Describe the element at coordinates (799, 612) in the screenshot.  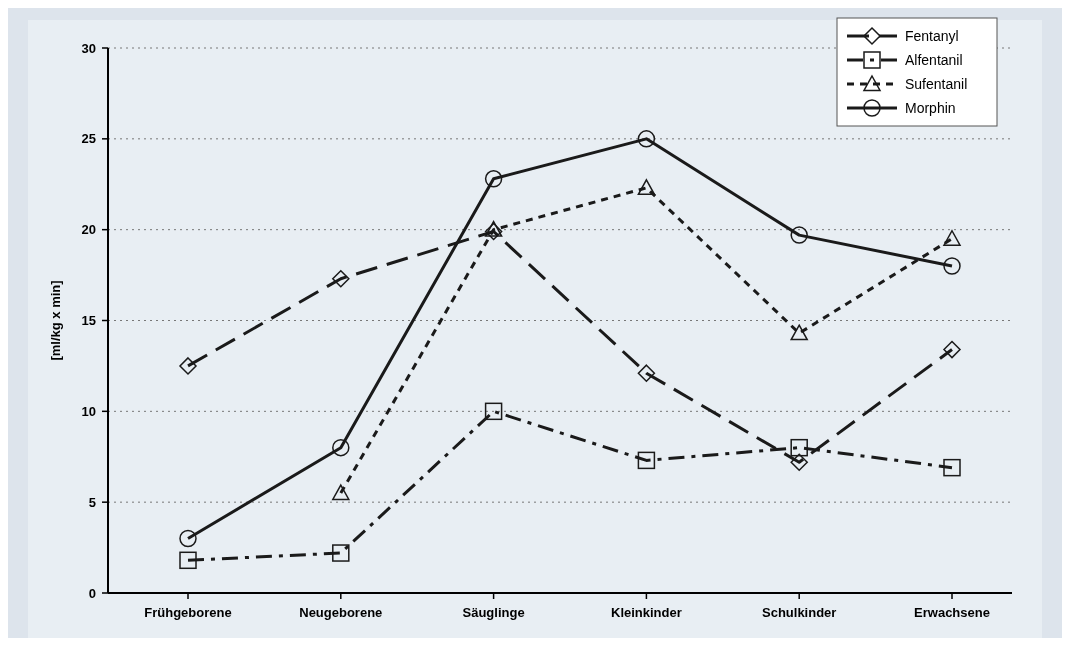
I see `x-tick-label: Schulkinder` at that location.